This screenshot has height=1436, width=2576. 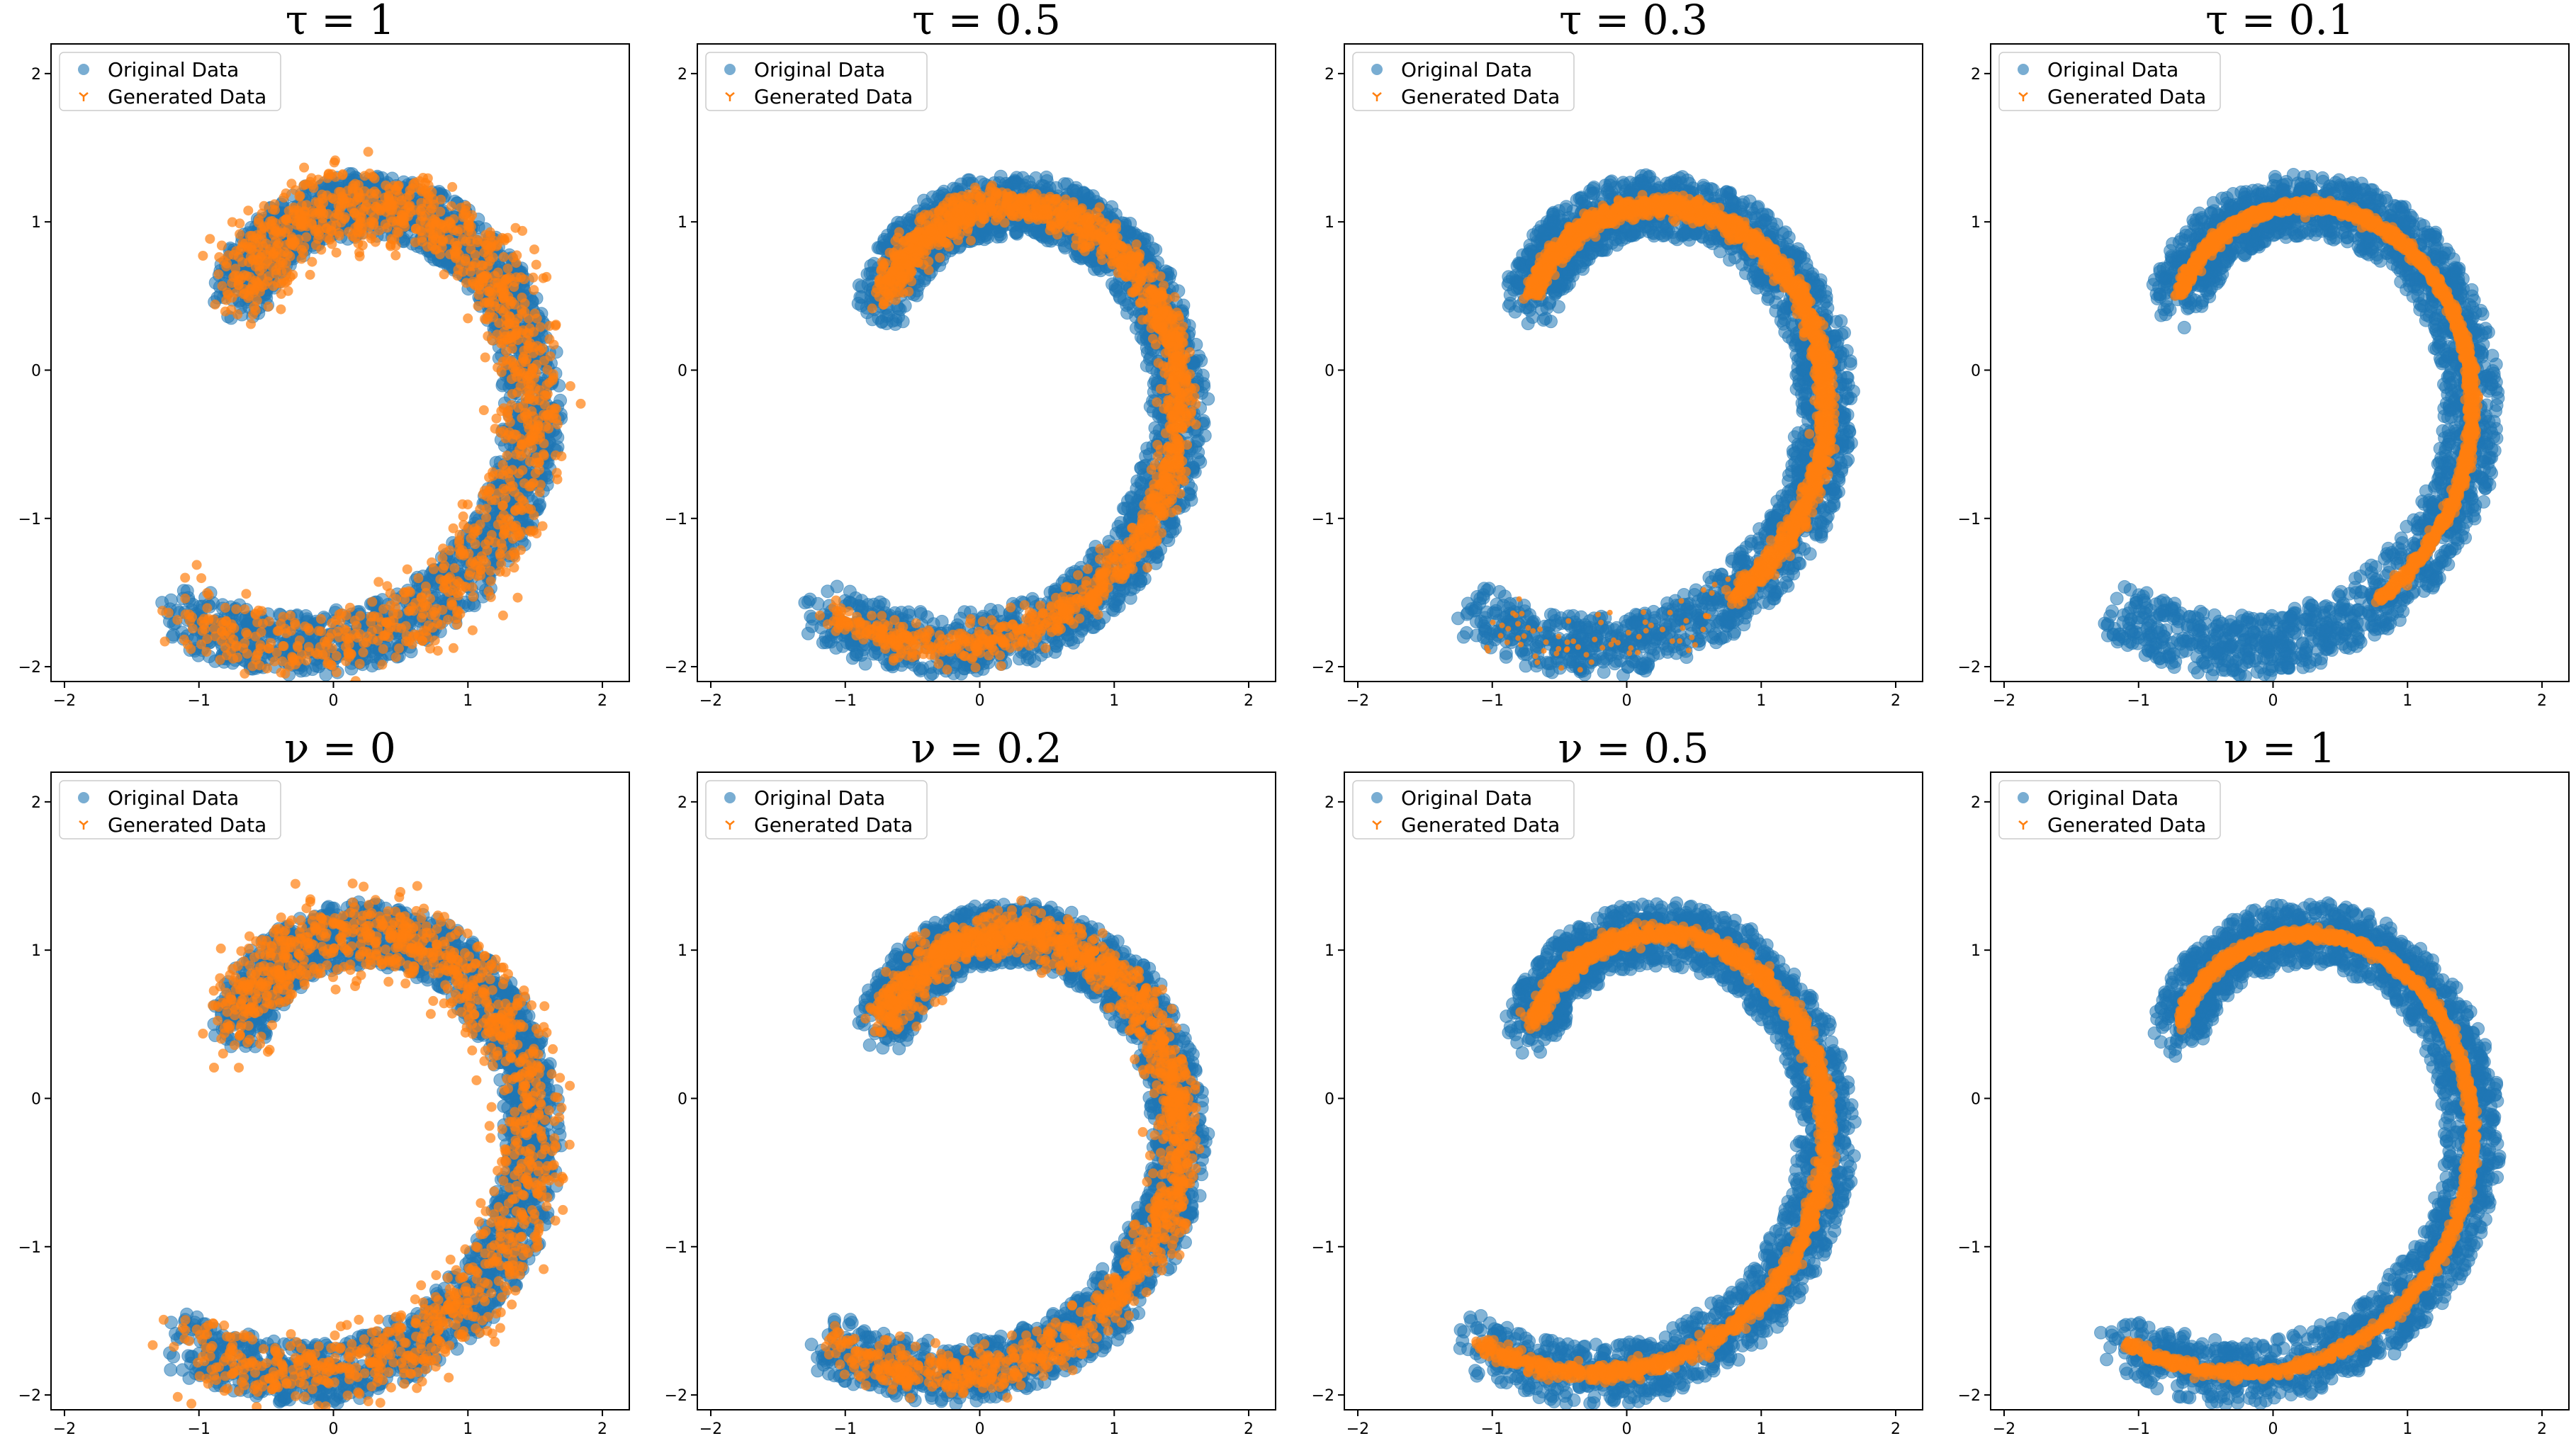 What do you see at coordinates (29, 519) in the screenshot?
I see `y-tick-label: −1` at bounding box center [29, 519].